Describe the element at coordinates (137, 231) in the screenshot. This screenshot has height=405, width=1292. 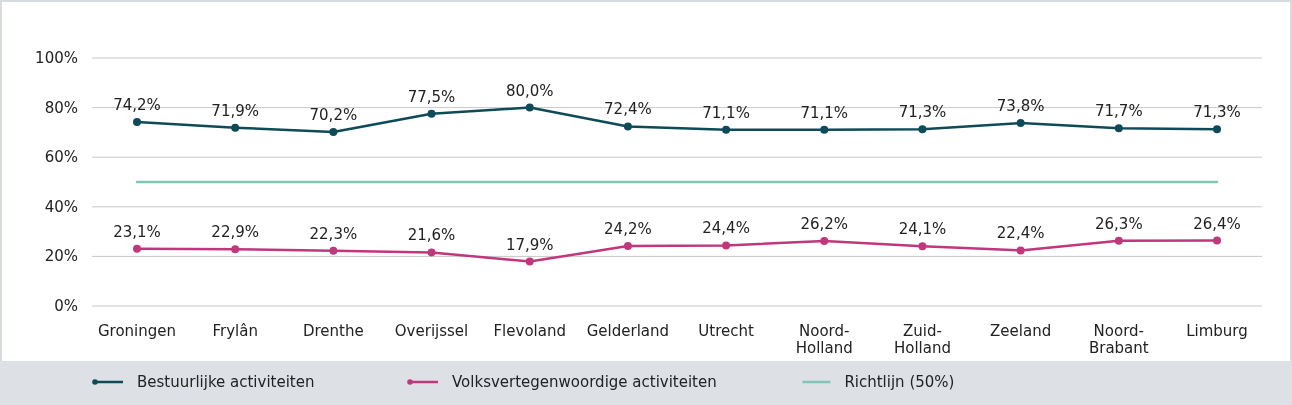
I see `data-label: 23,1%` at that location.